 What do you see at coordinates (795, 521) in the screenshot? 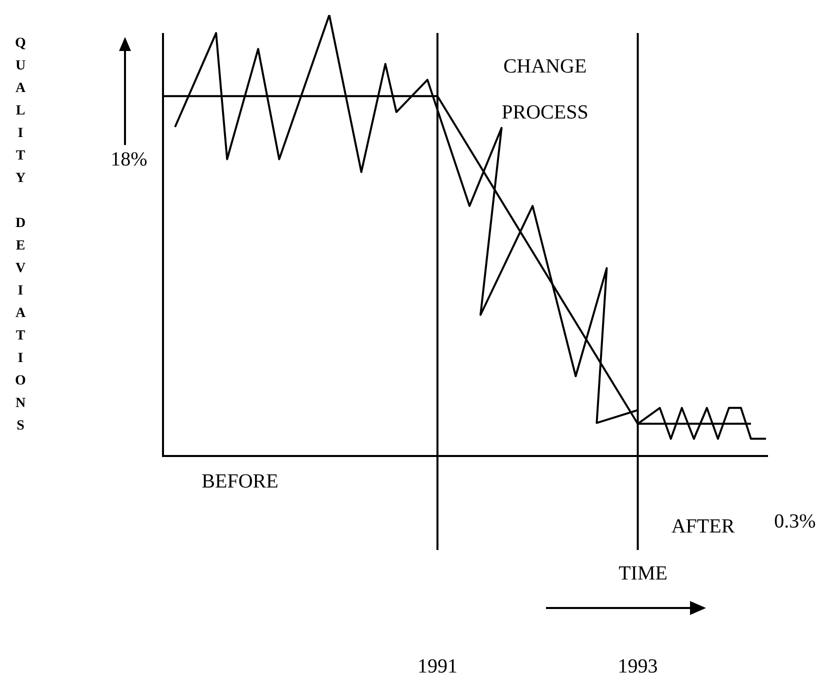
I see `text: 0.3%` at bounding box center [795, 521].